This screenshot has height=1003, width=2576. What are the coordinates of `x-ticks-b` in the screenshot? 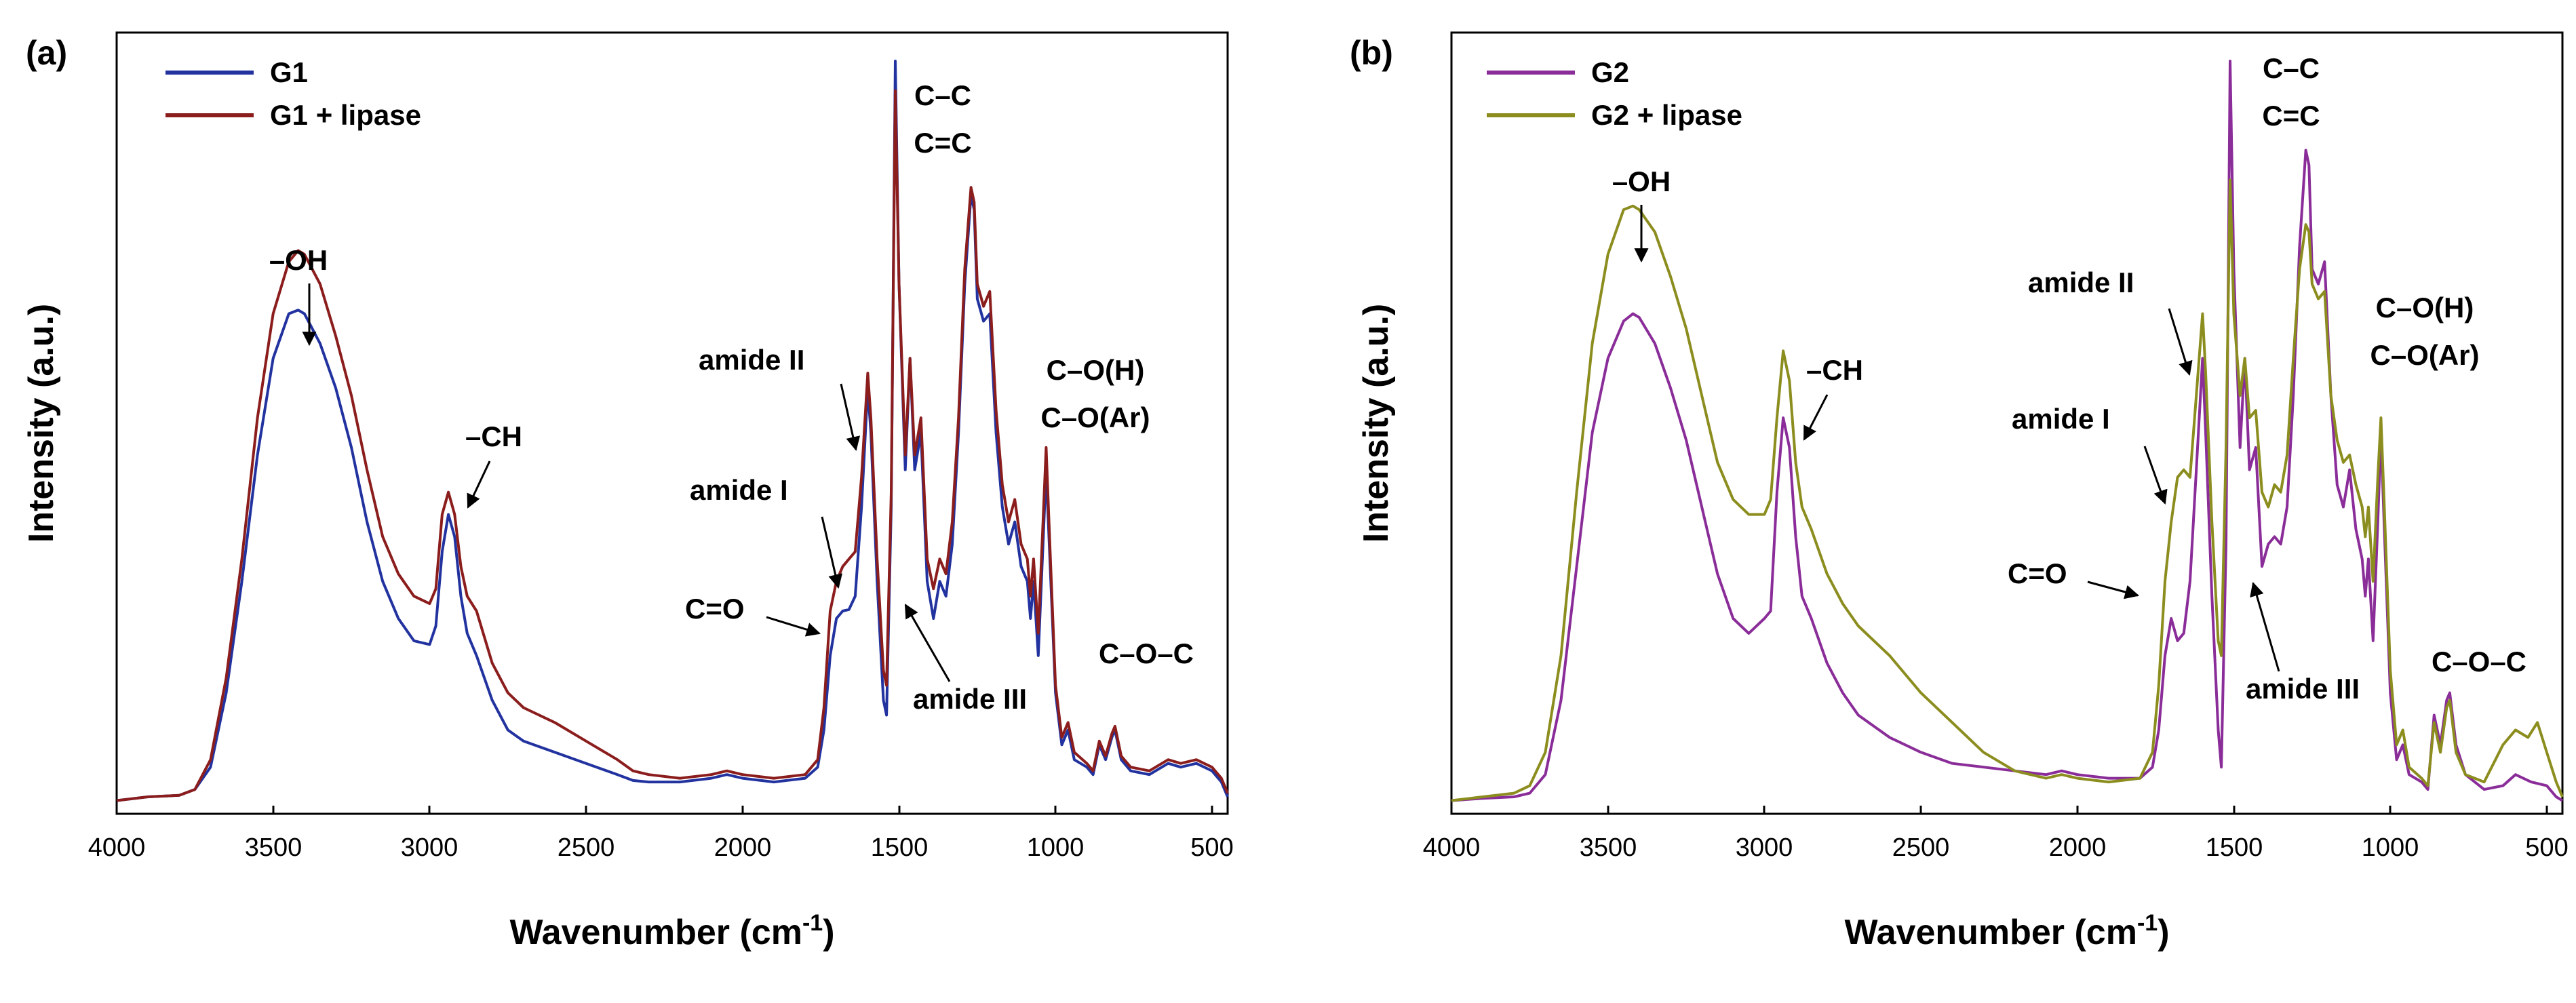 It's located at (1999, 810).